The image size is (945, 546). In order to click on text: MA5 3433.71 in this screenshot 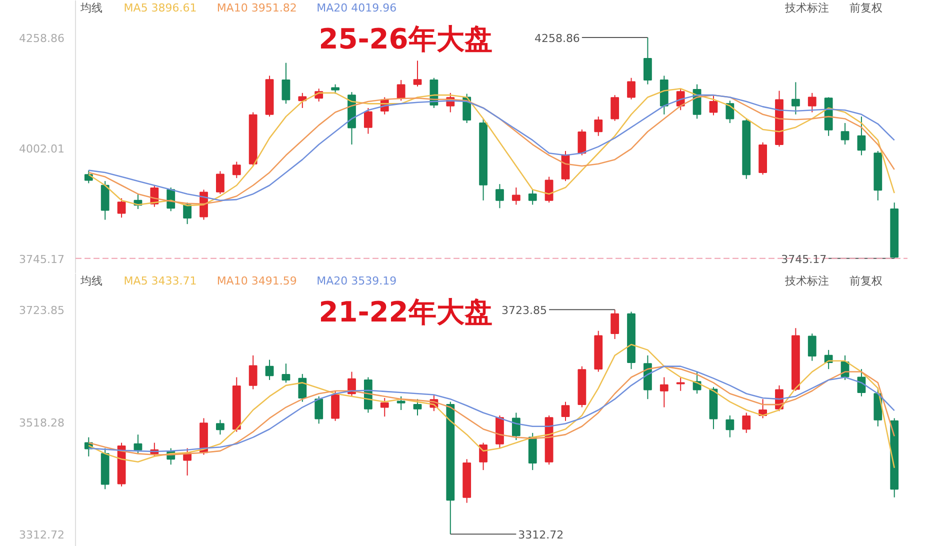, I will do `click(160, 281)`.